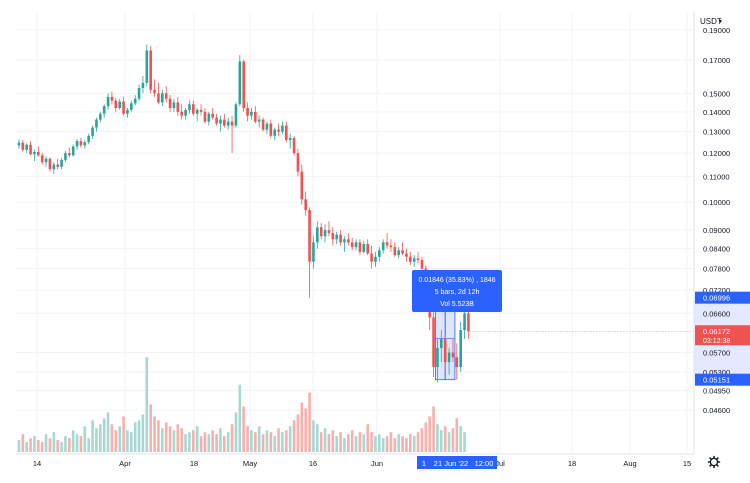 Image resolution: width=750 pixels, height=483 pixels. What do you see at coordinates (716, 353) in the screenshot?
I see `price-tick-label: 0.05700` at bounding box center [716, 353].